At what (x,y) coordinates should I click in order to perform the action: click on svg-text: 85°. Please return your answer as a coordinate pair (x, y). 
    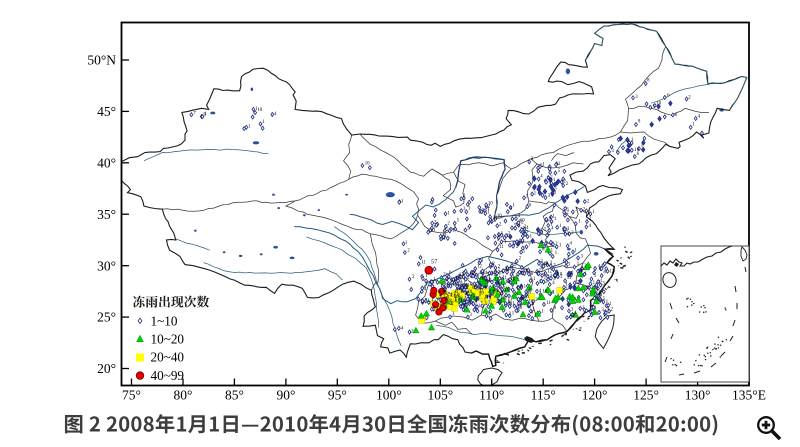
    Looking at the image, I should click on (234, 395).